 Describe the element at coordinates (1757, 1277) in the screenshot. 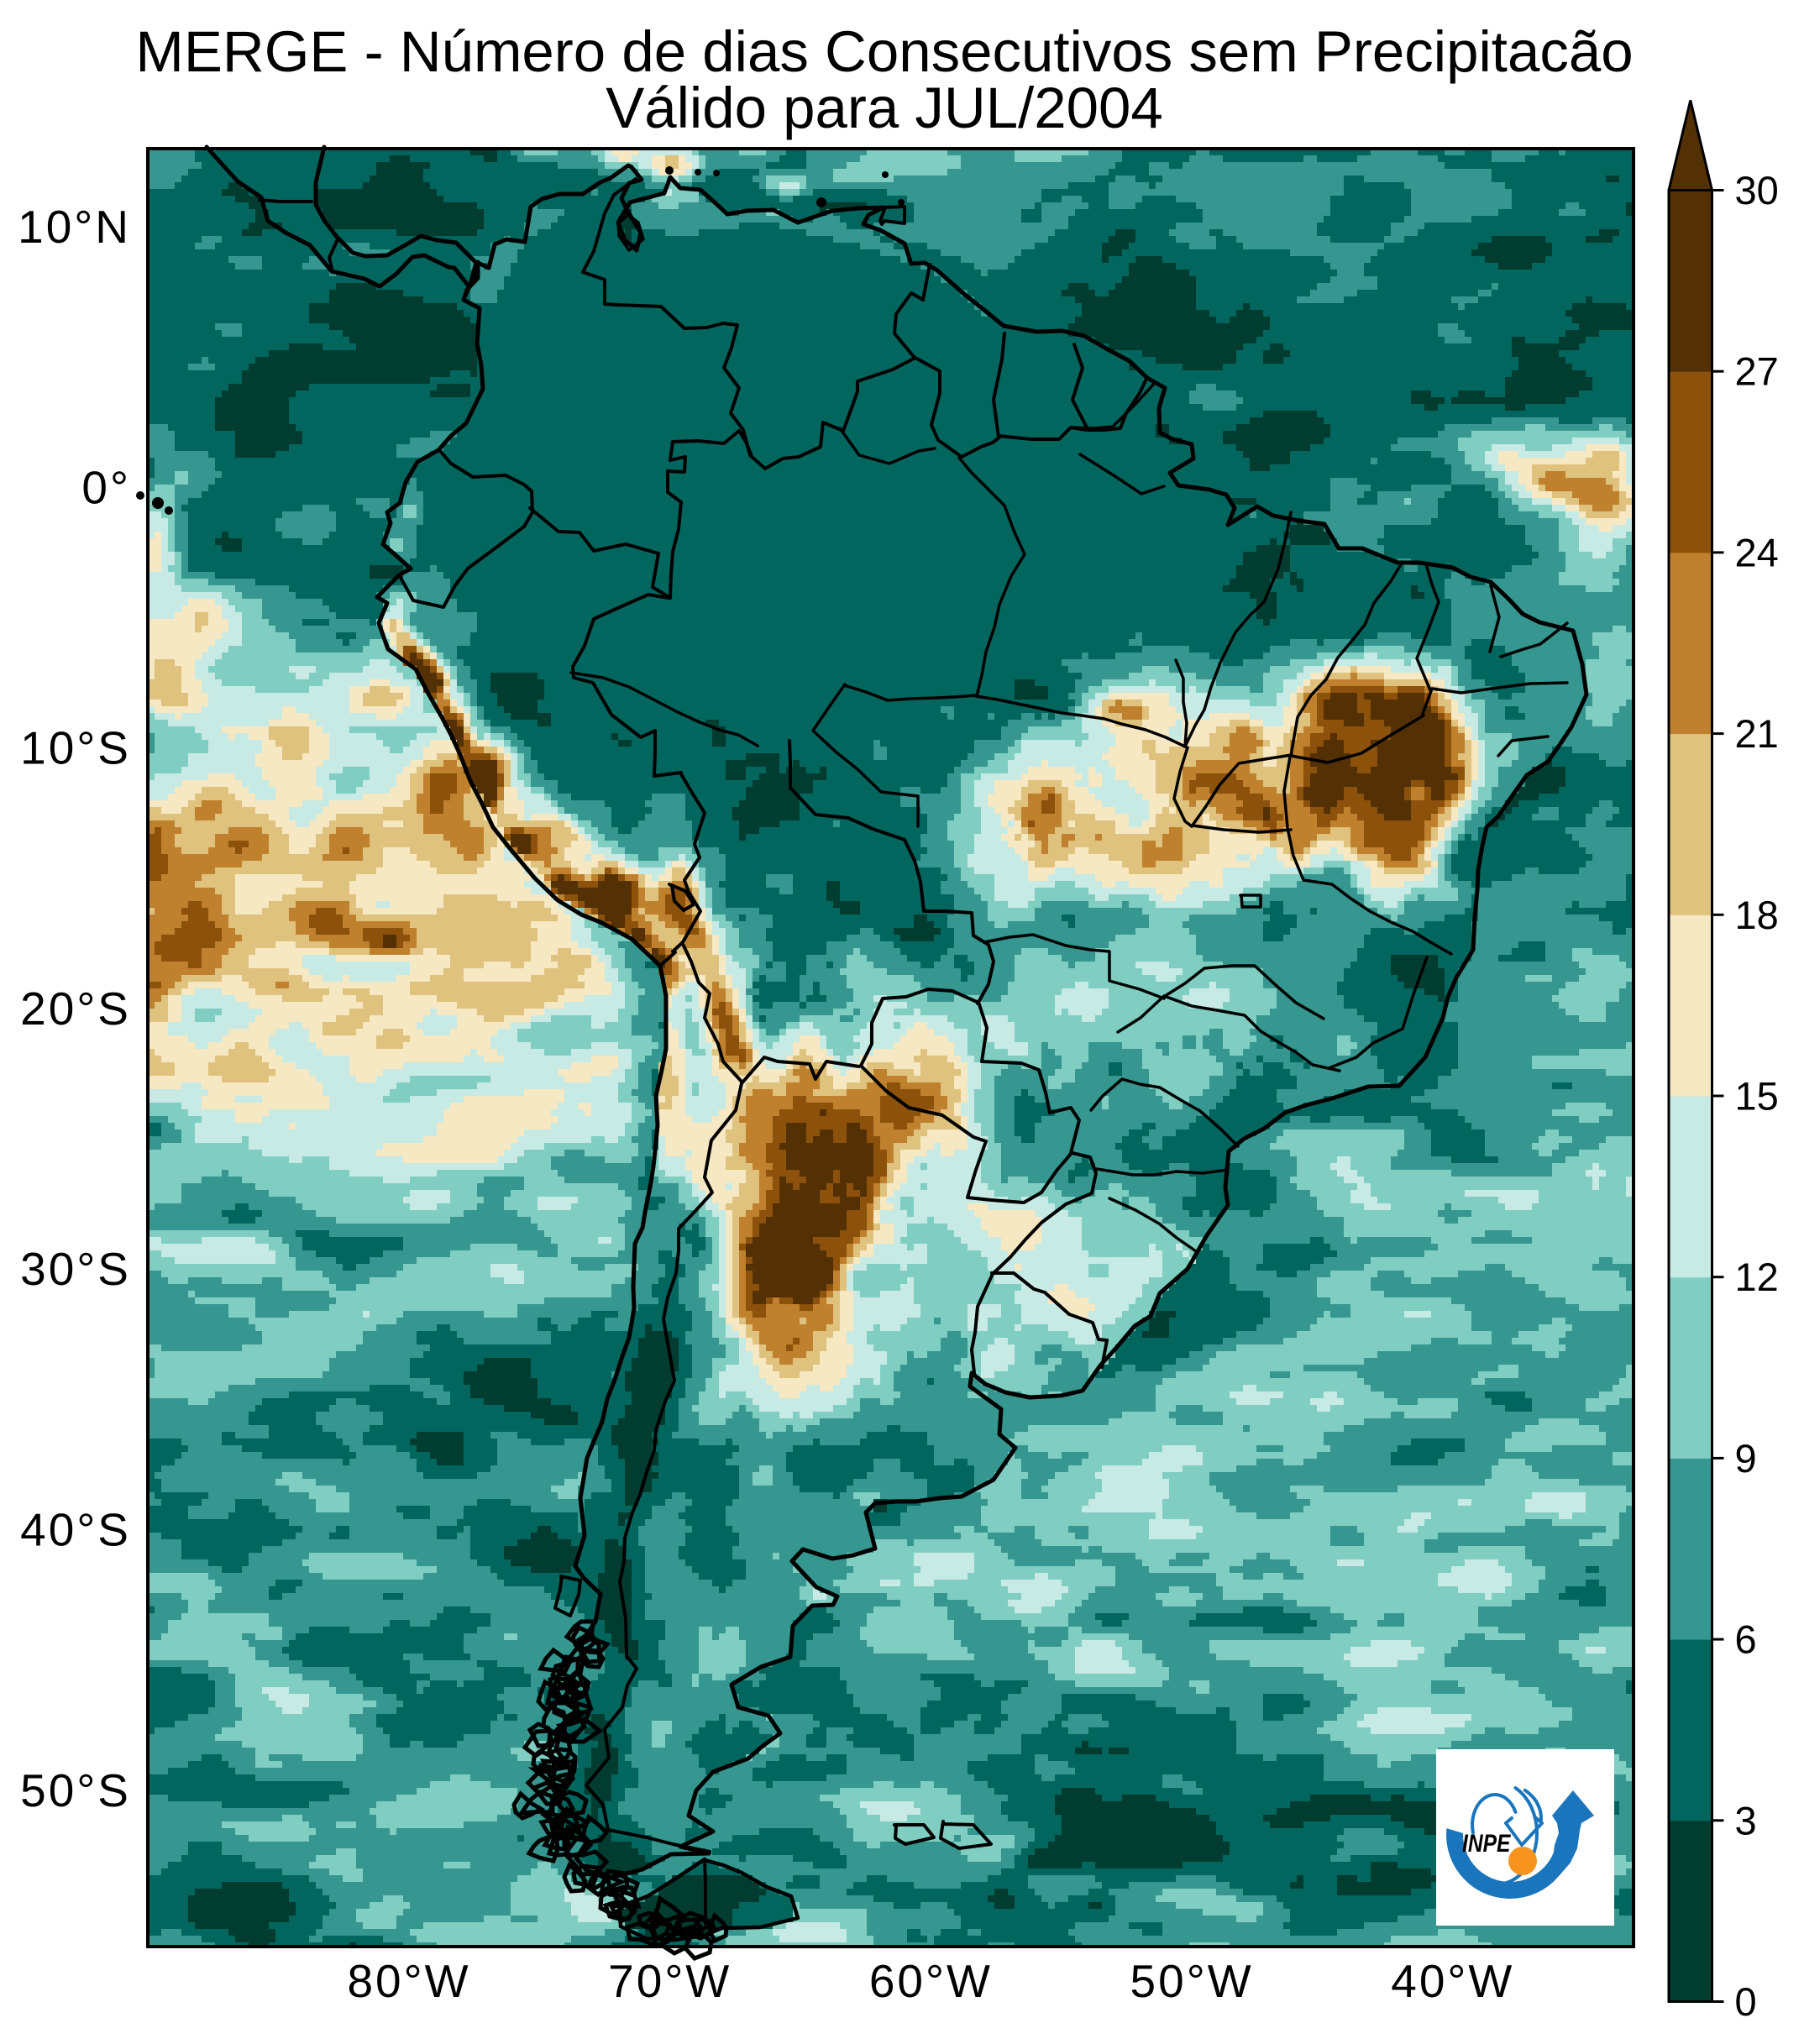

I see `svg-text: 12` at that location.